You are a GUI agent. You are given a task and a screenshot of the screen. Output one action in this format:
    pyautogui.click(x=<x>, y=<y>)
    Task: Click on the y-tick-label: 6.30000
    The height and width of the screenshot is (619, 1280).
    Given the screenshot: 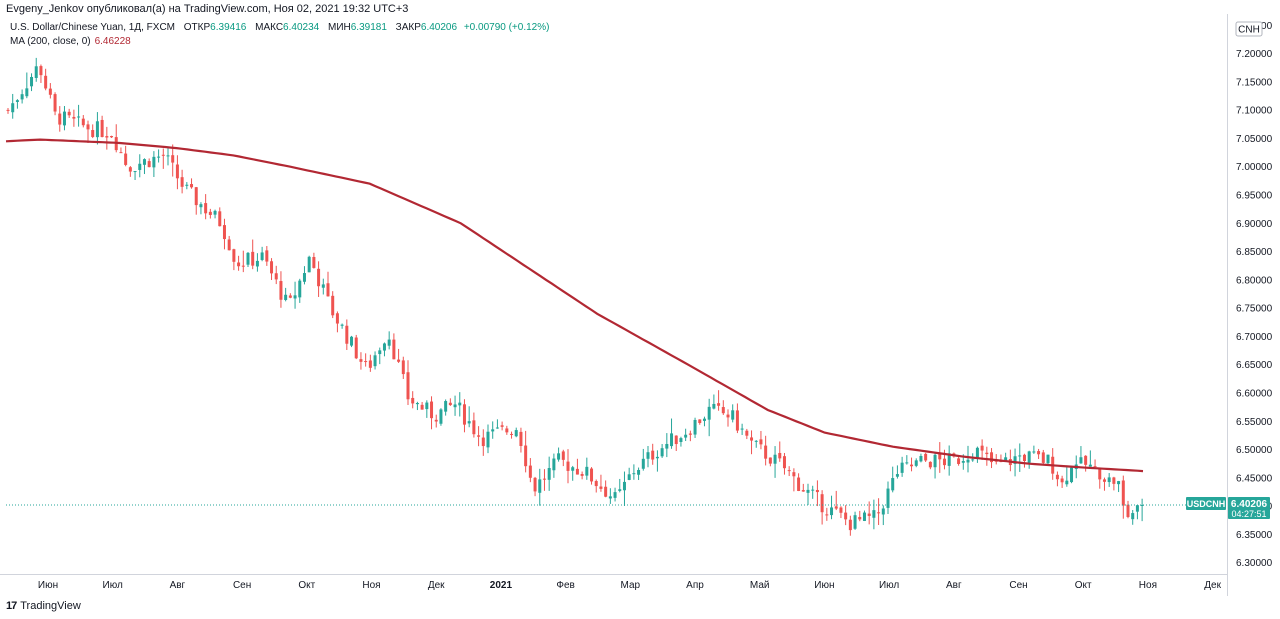 What is the action you would take?
    pyautogui.click(x=1254, y=563)
    